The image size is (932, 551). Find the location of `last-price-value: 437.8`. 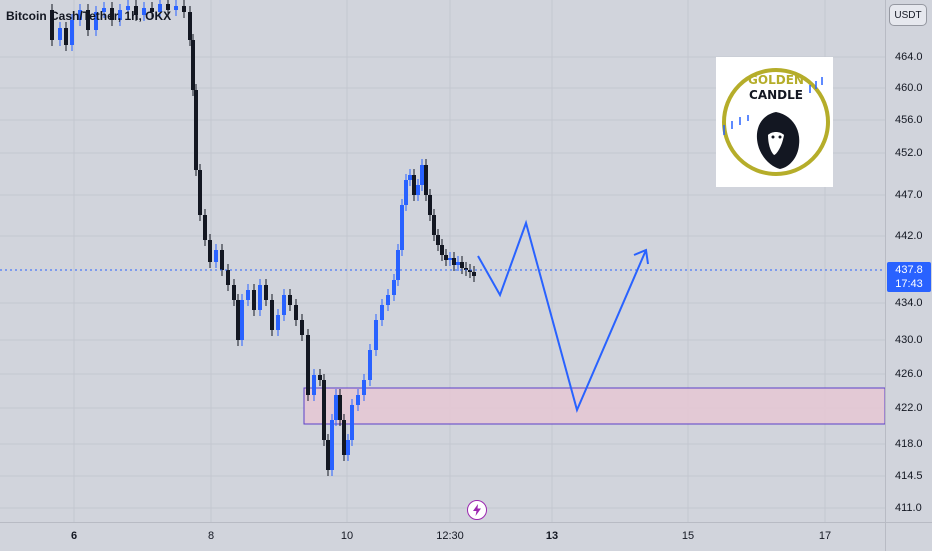

last-price-value: 437.8 is located at coordinates (909, 270).